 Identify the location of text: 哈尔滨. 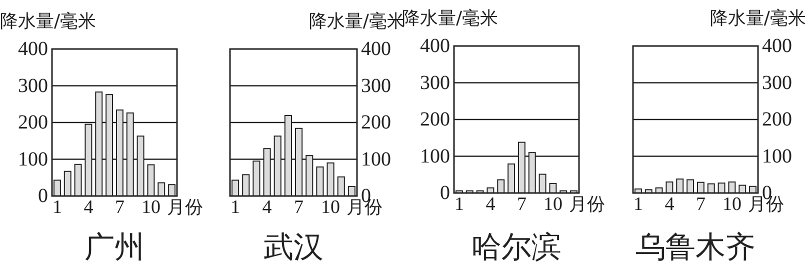
(517, 247).